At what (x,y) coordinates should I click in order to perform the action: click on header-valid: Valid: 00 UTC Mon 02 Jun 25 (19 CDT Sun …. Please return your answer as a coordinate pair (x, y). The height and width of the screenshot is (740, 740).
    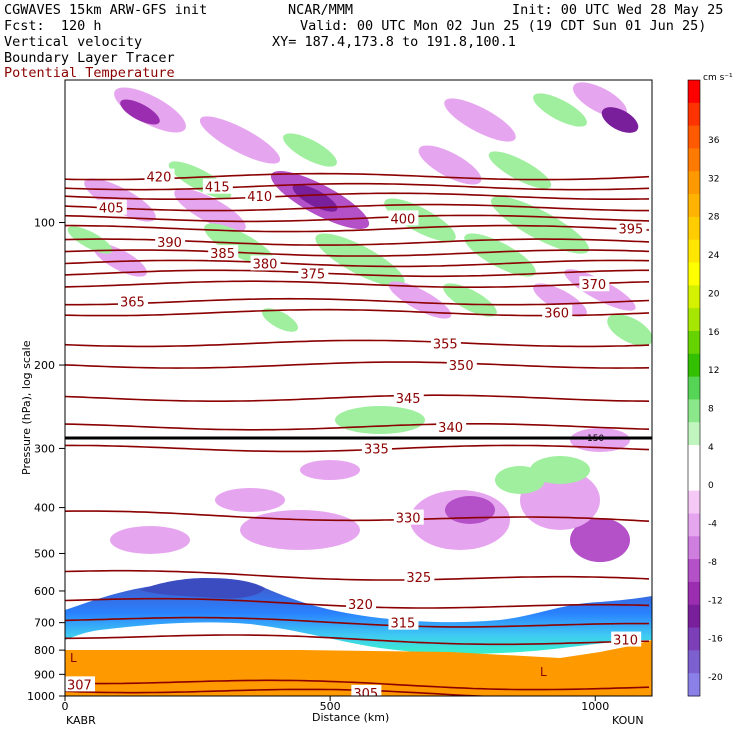
    Looking at the image, I should click on (503, 26).